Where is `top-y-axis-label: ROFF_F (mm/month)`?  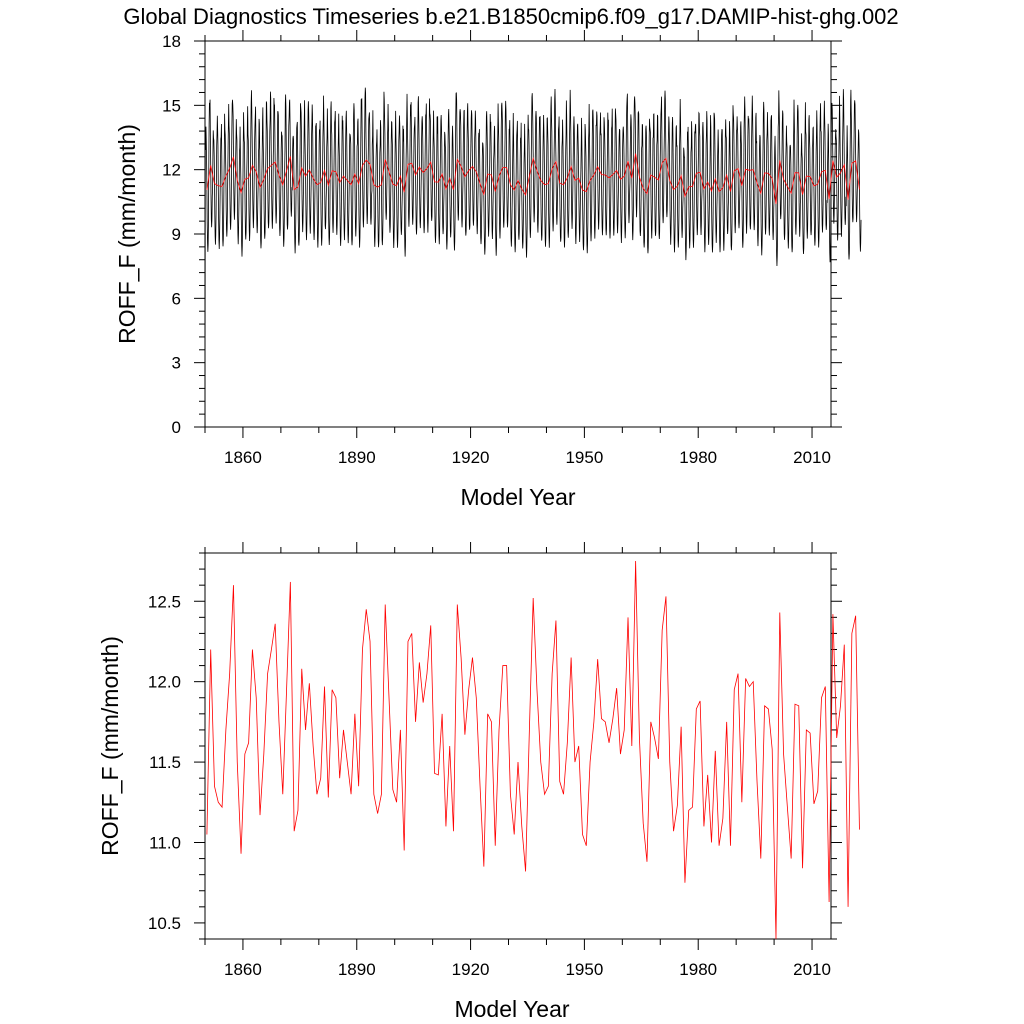 top-y-axis-label: ROFF_F (mm/month) is located at coordinates (127, 234).